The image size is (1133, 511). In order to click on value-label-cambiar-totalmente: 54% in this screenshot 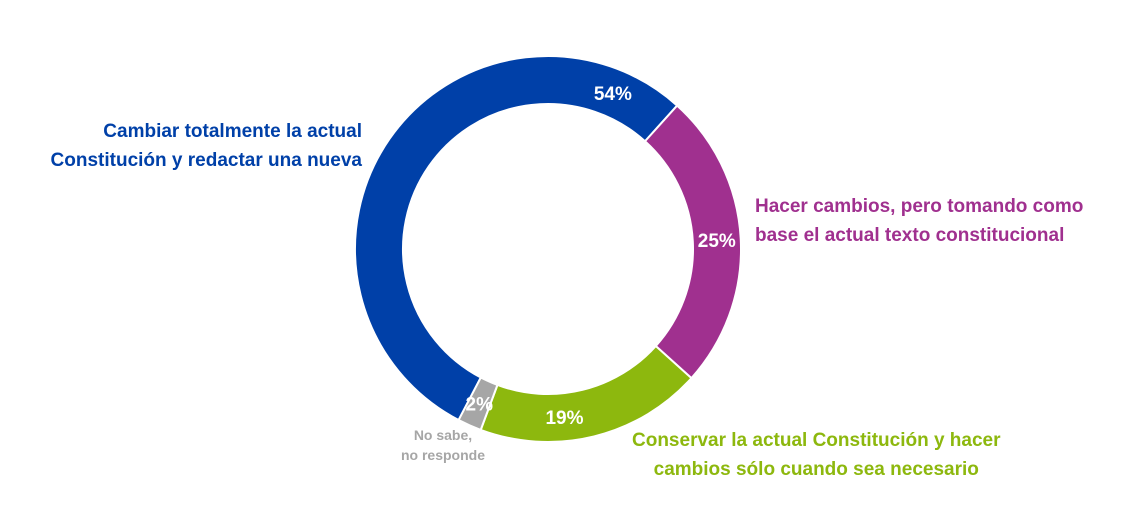, I will do `click(613, 94)`.